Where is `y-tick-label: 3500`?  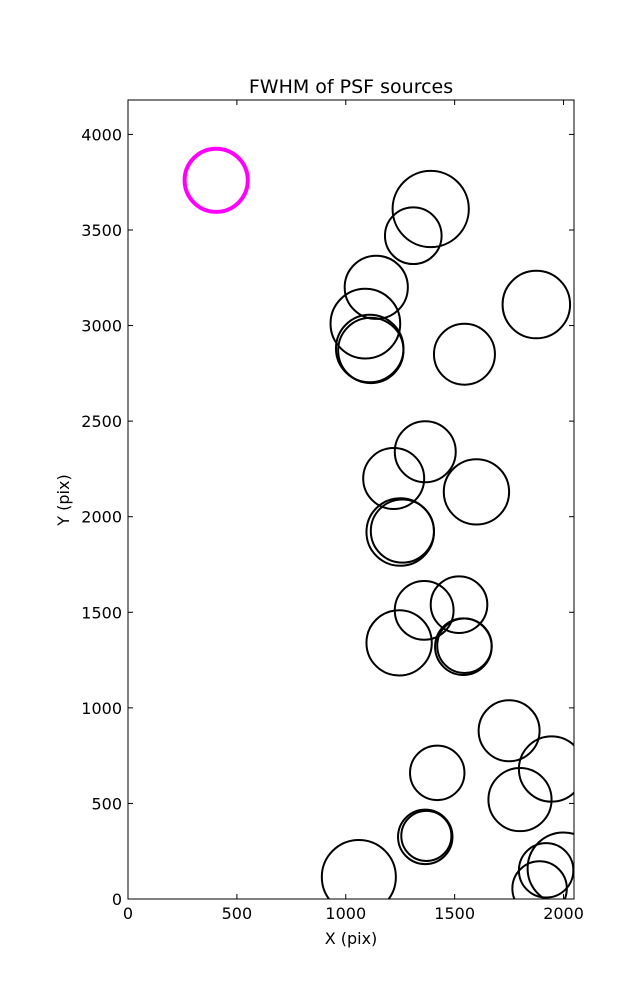
y-tick-label: 3500 is located at coordinates (101, 230).